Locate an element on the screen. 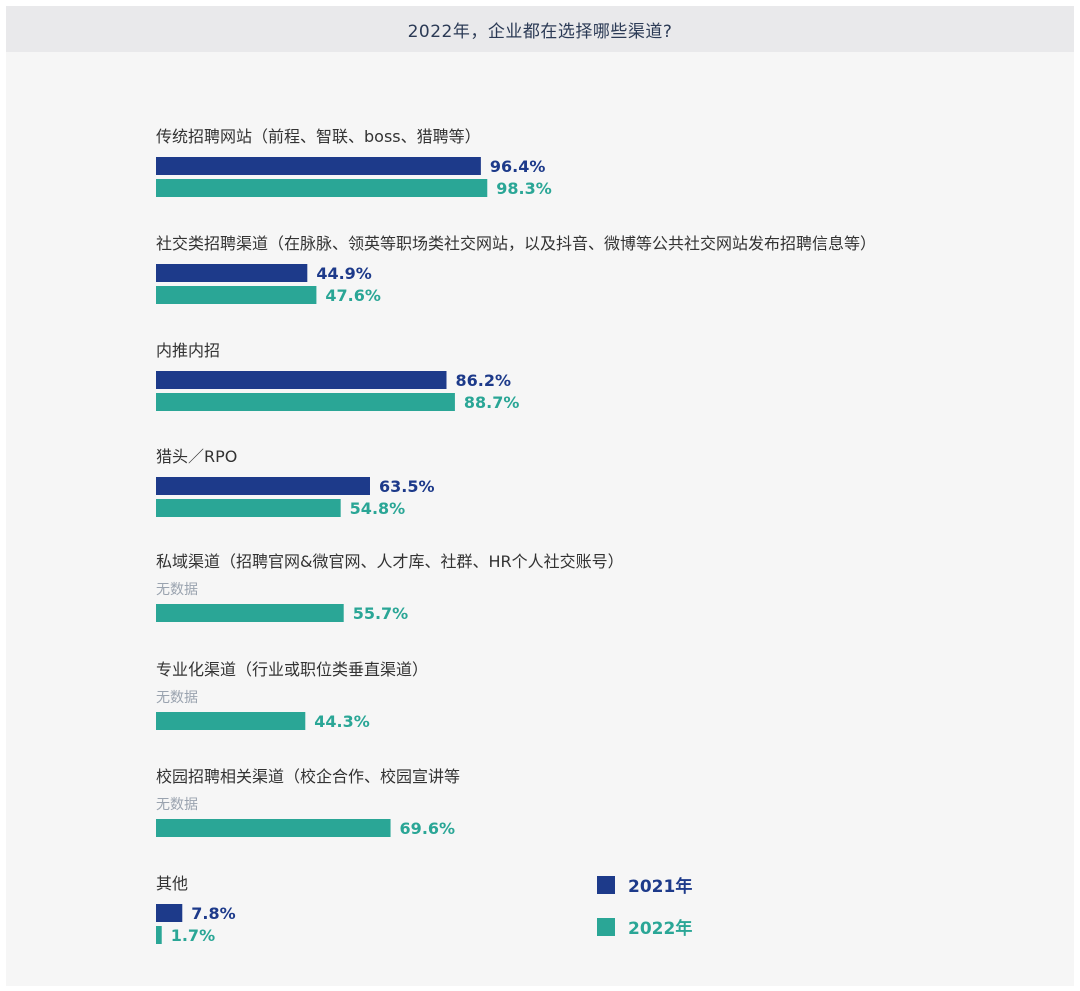  value-label-2022: 54.8% is located at coordinates (378, 508).